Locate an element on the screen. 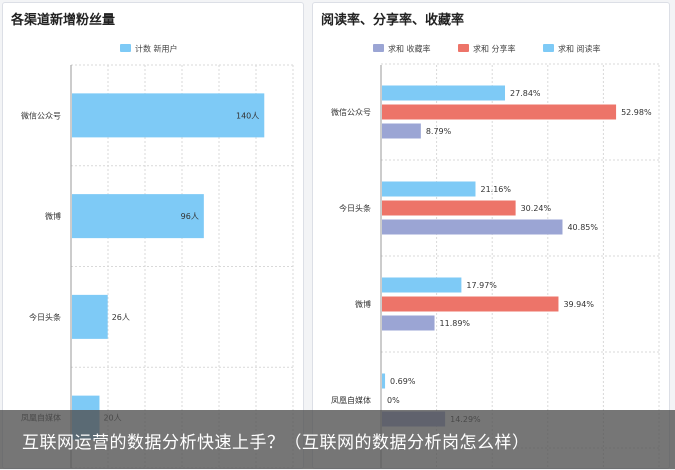 This screenshot has height=470, width=675. data-label: 30.24% is located at coordinates (536, 208).